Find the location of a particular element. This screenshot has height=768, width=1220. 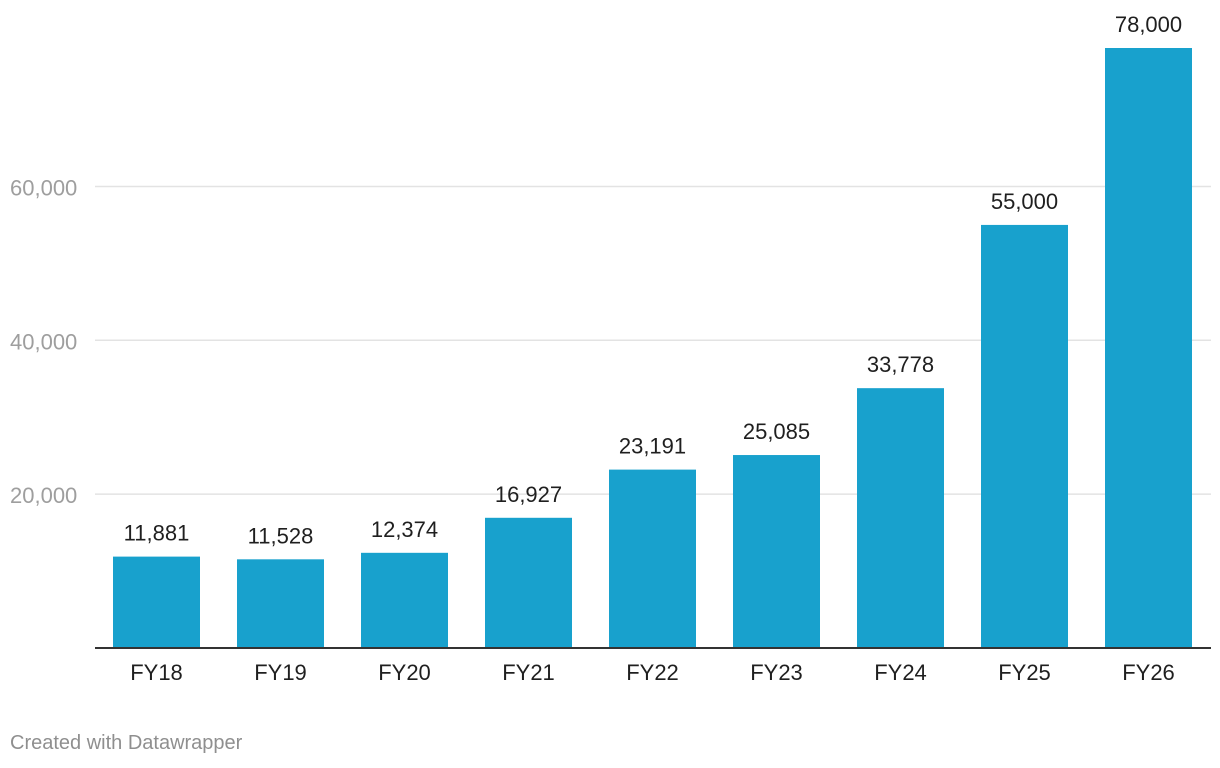

datawrapper-credit: Created with Datawrapper is located at coordinates (126, 743).